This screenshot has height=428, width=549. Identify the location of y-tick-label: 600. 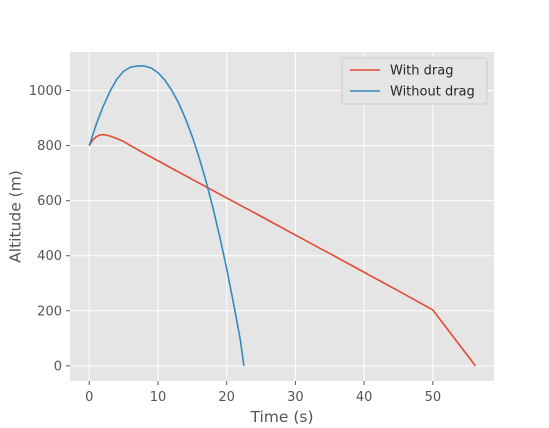
(49, 201).